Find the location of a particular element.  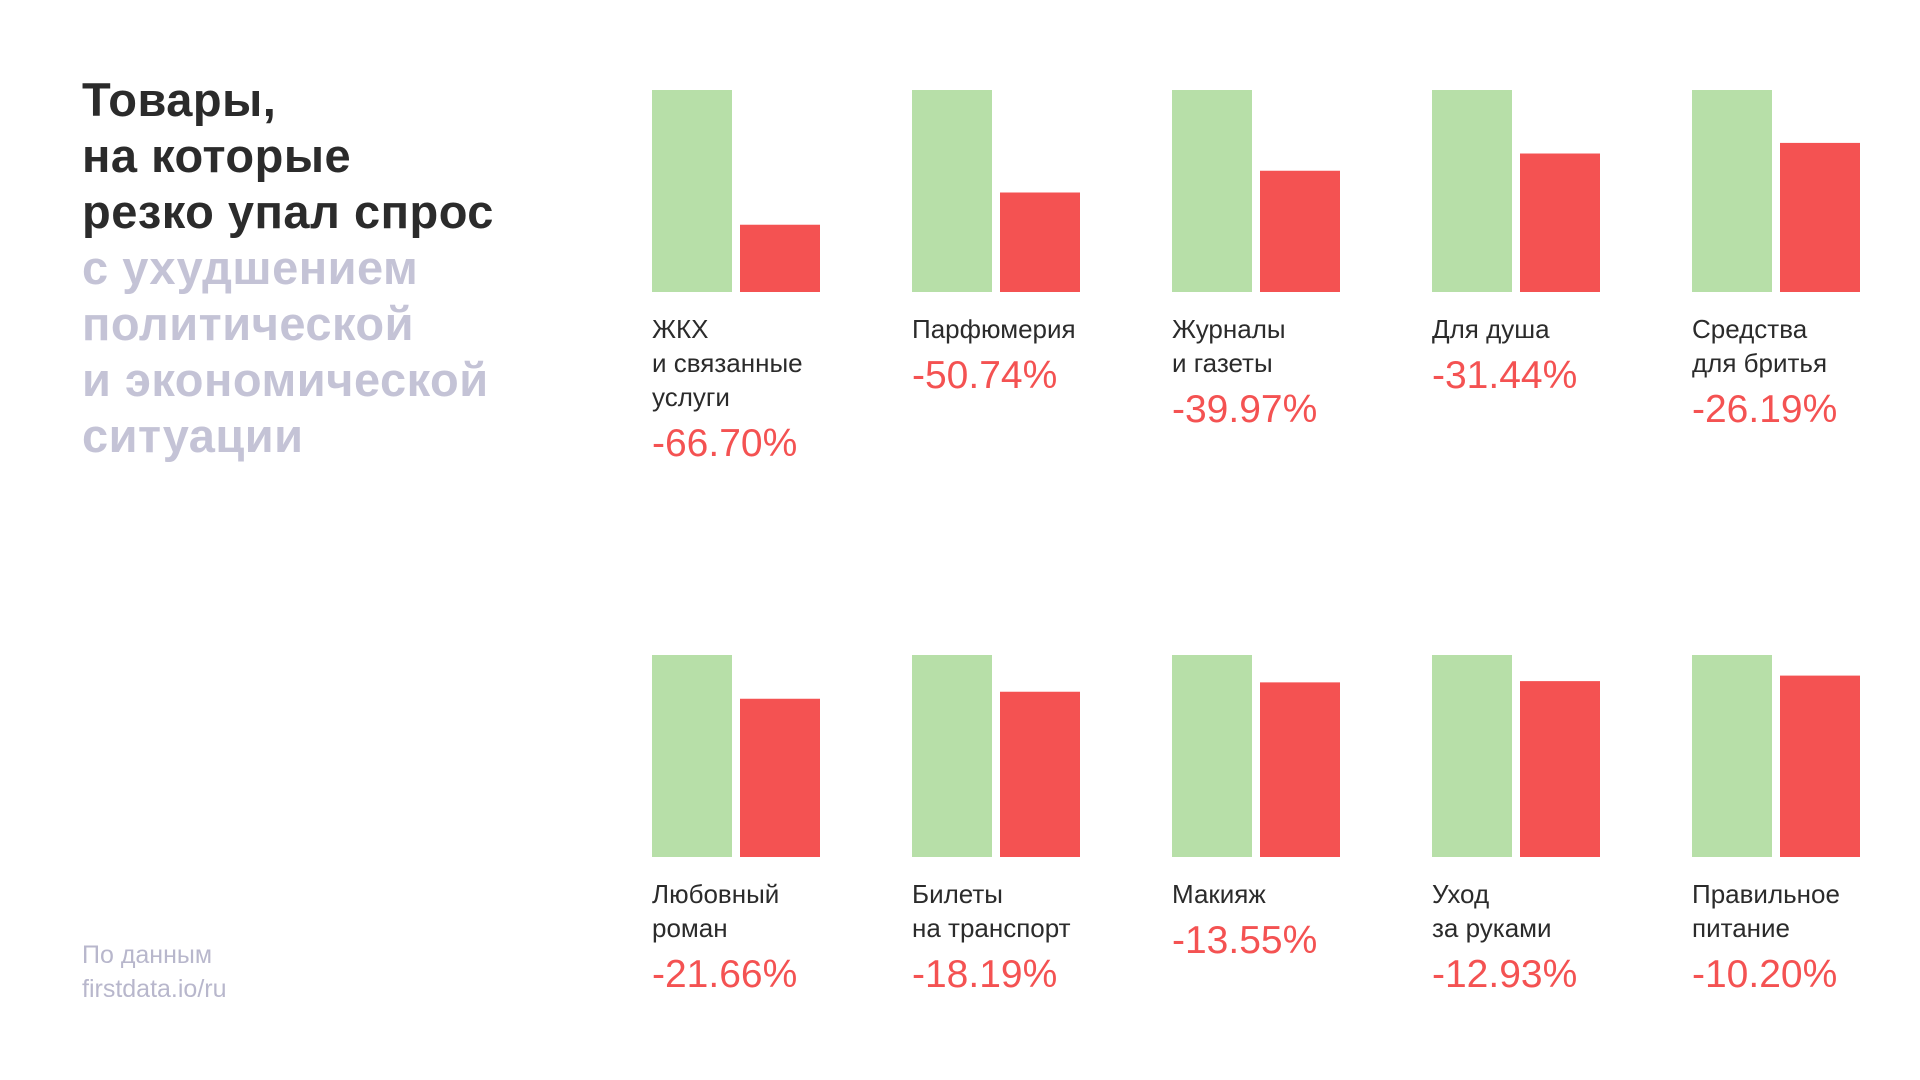

category-label-line: Средства is located at coordinates (1750, 329).